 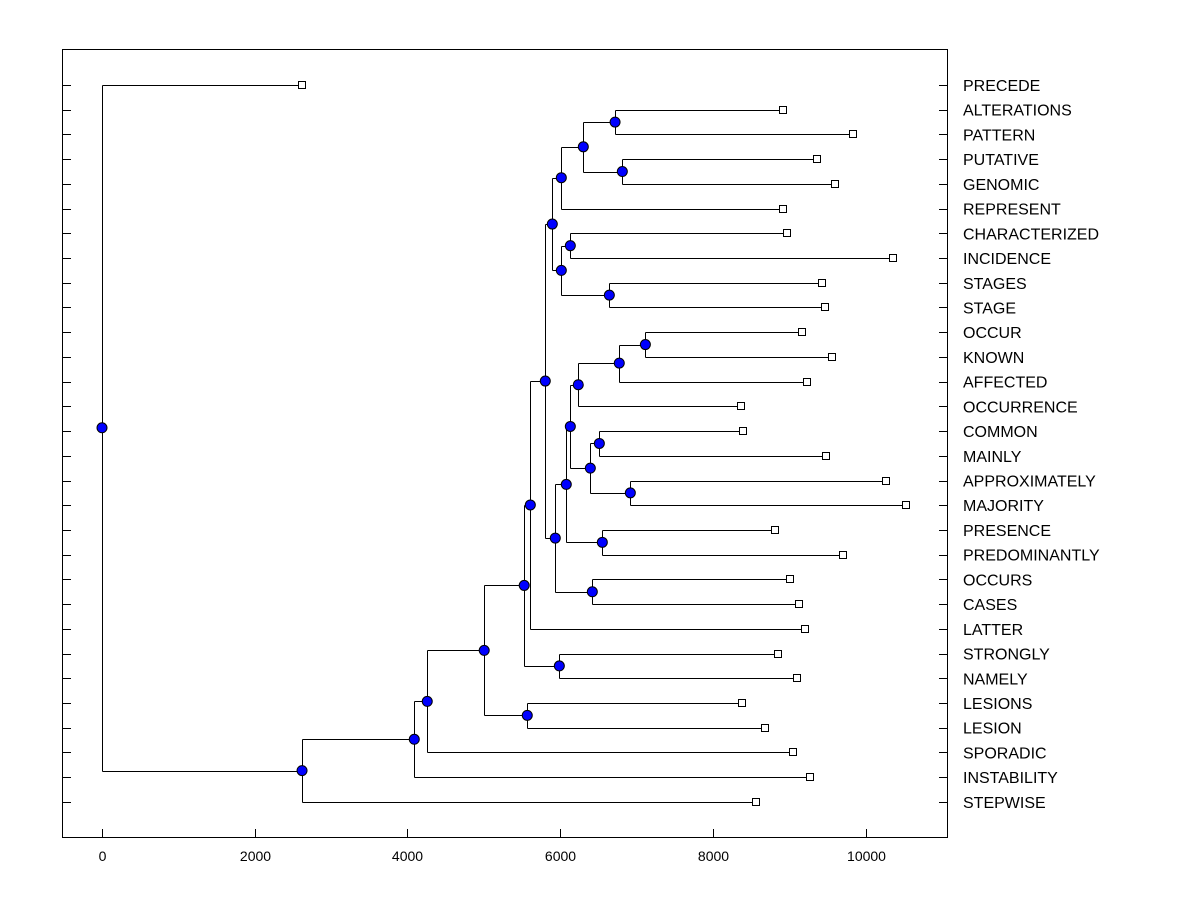 I want to click on leaf-label: STAGE, so click(x=989, y=308).